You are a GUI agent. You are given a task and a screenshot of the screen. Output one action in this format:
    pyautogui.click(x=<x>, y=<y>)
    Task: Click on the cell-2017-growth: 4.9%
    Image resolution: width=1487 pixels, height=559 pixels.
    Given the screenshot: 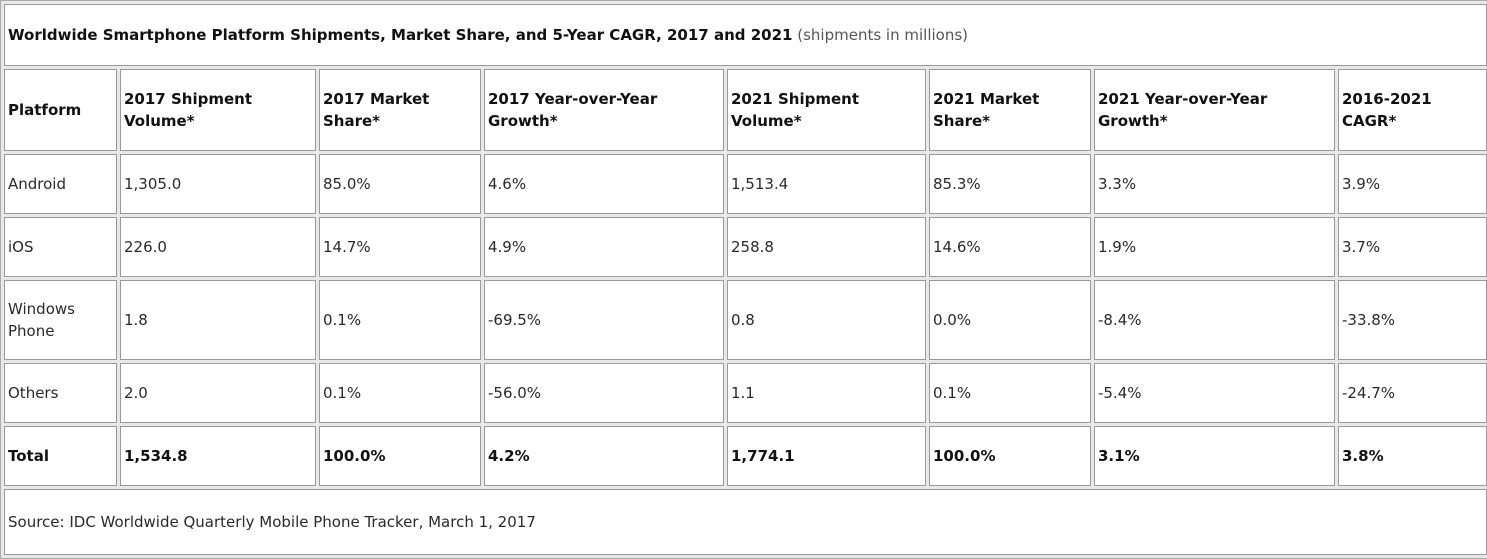 What is the action you would take?
    pyautogui.click(x=604, y=247)
    